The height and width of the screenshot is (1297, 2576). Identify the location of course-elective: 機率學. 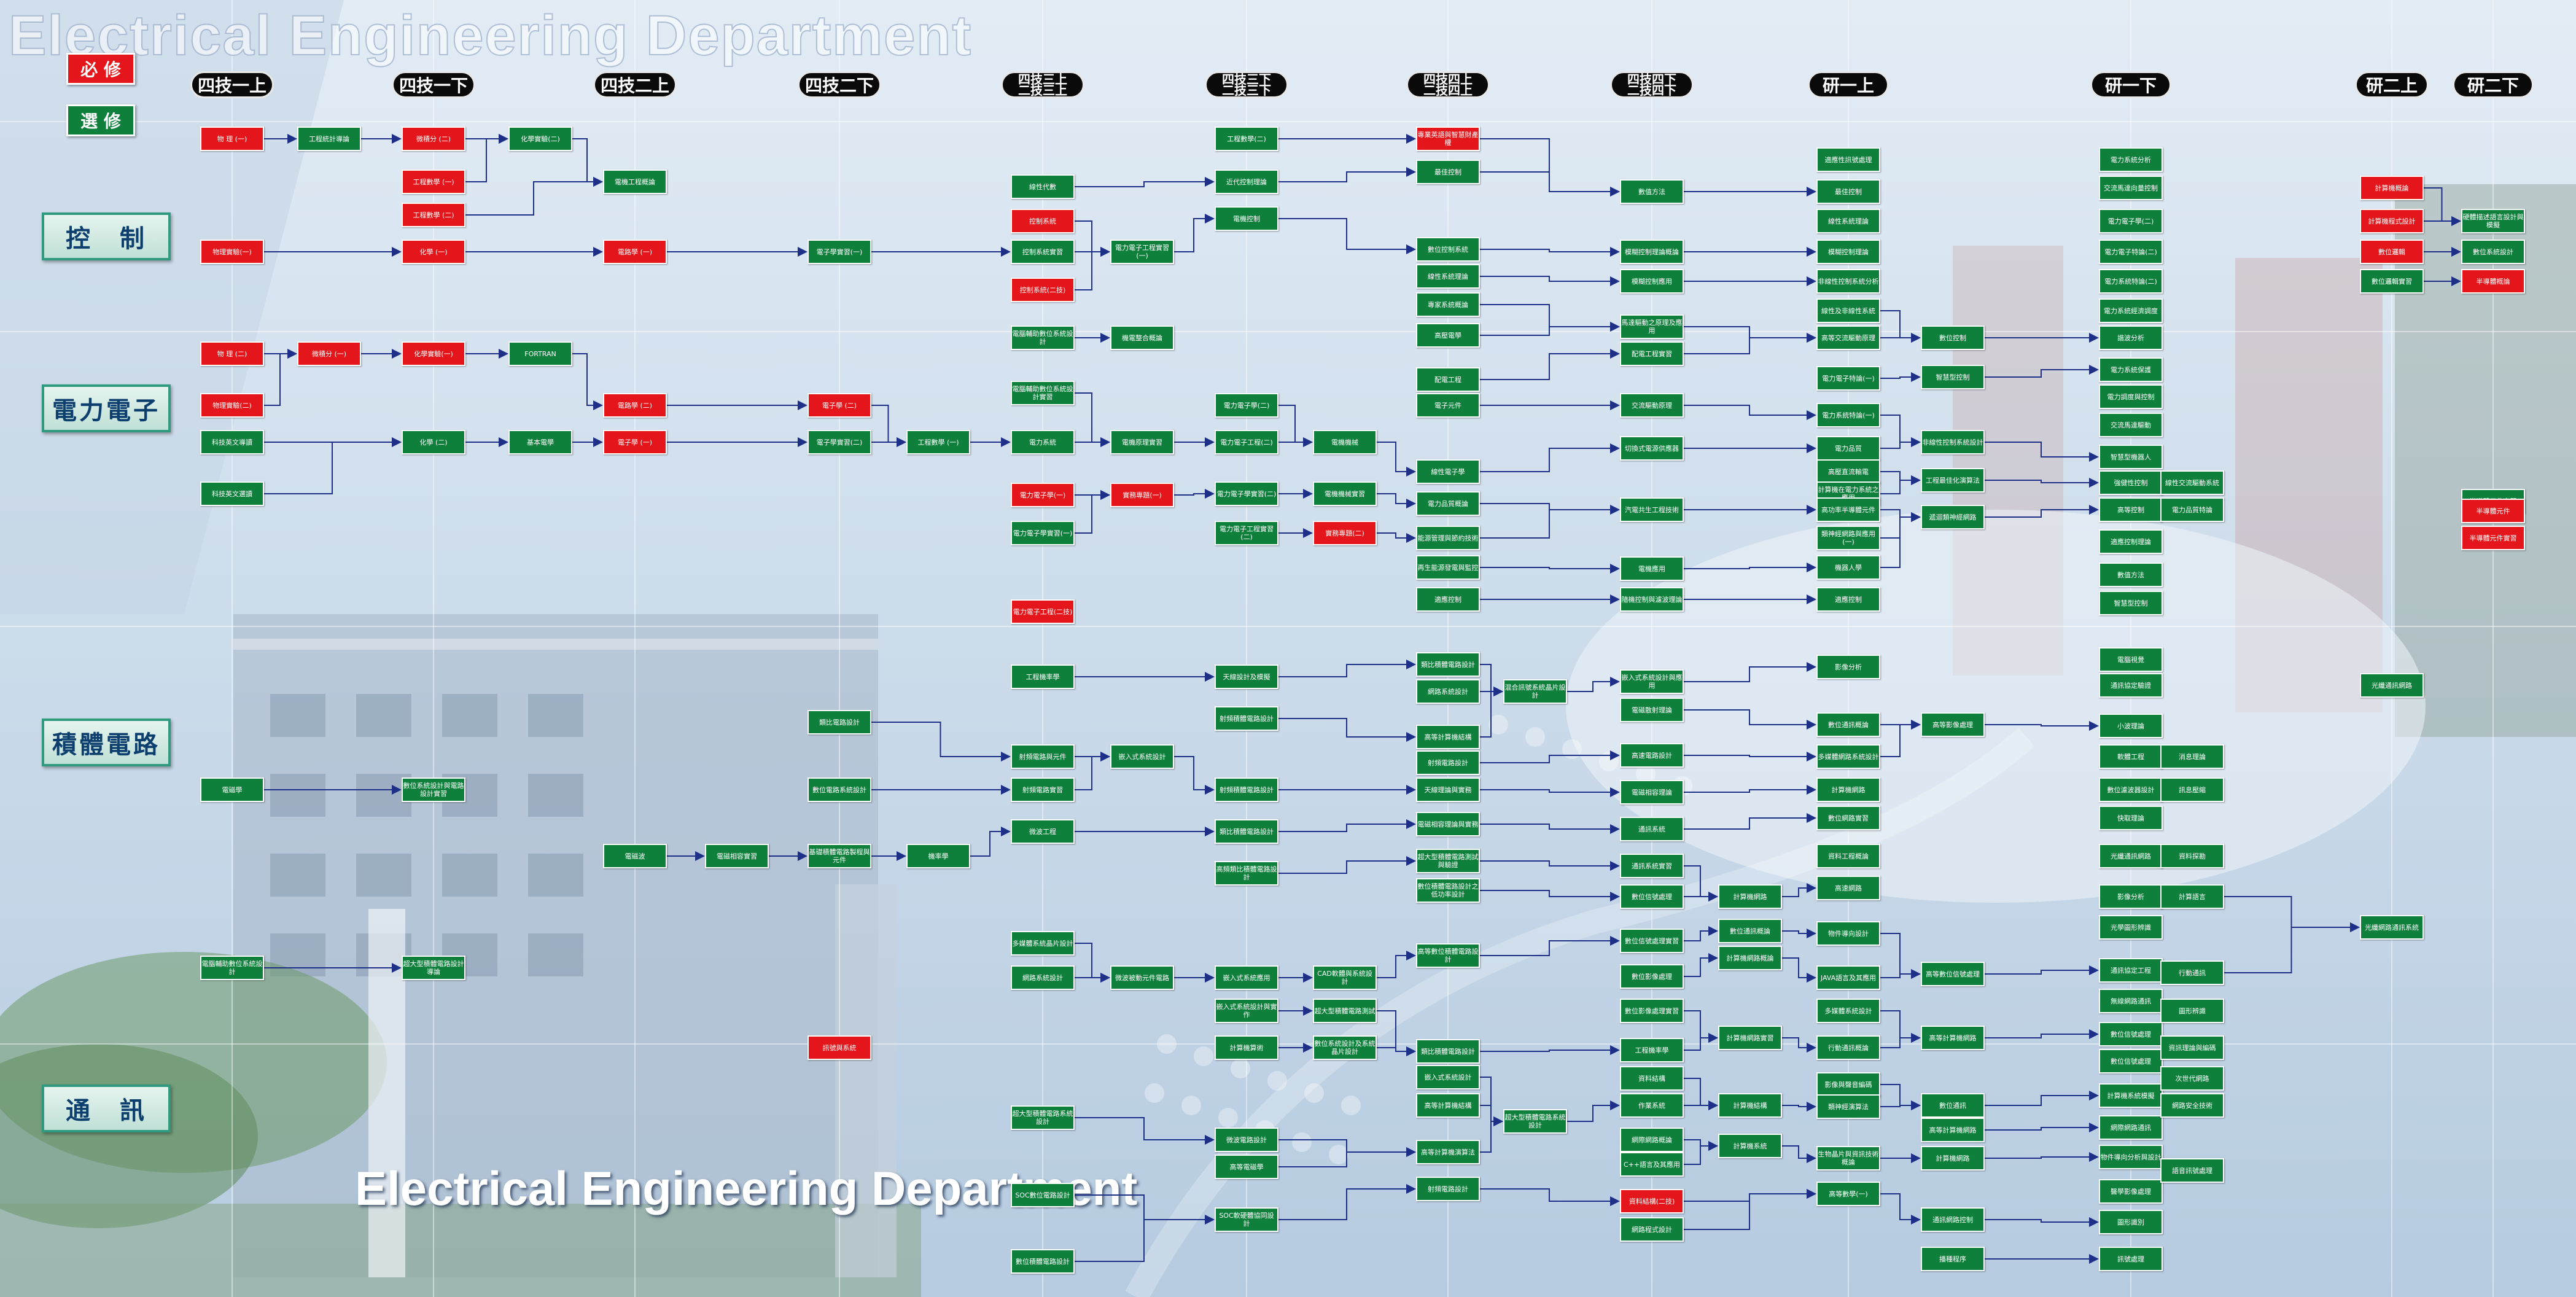
(938, 856).